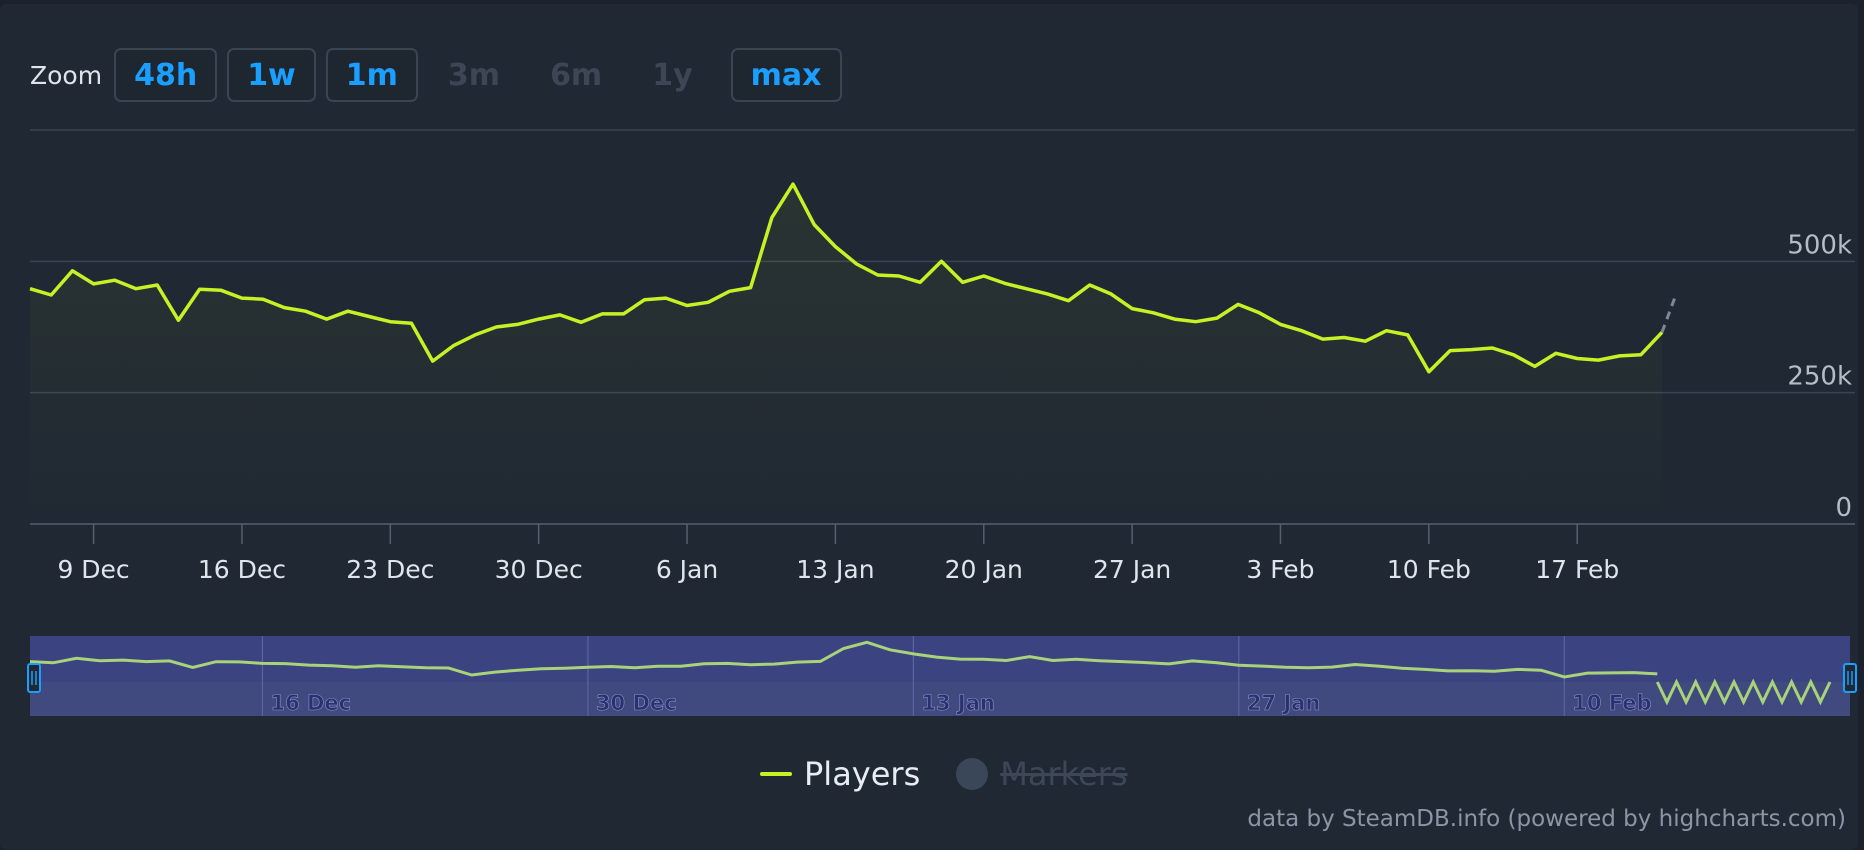  What do you see at coordinates (862, 774) in the screenshot?
I see `legend-players-label: Players` at bounding box center [862, 774].